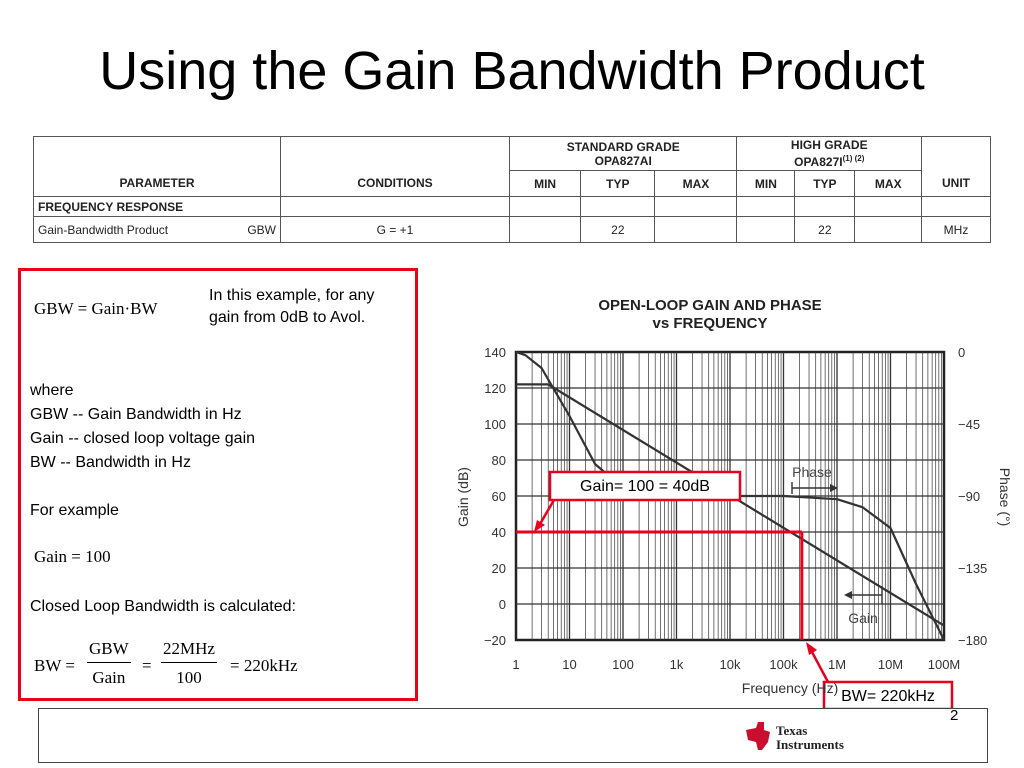 This screenshot has height=768, width=1024. What do you see at coordinates (961, 352) in the screenshot?
I see `y2-tick-label: 0` at bounding box center [961, 352].